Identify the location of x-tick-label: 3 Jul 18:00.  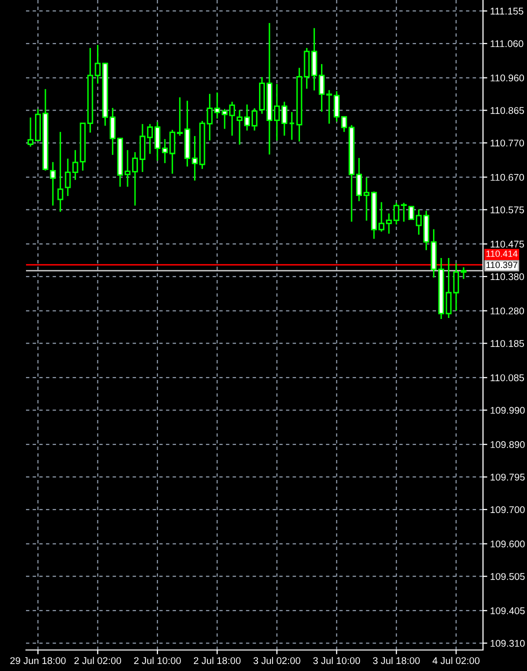
(396, 660).